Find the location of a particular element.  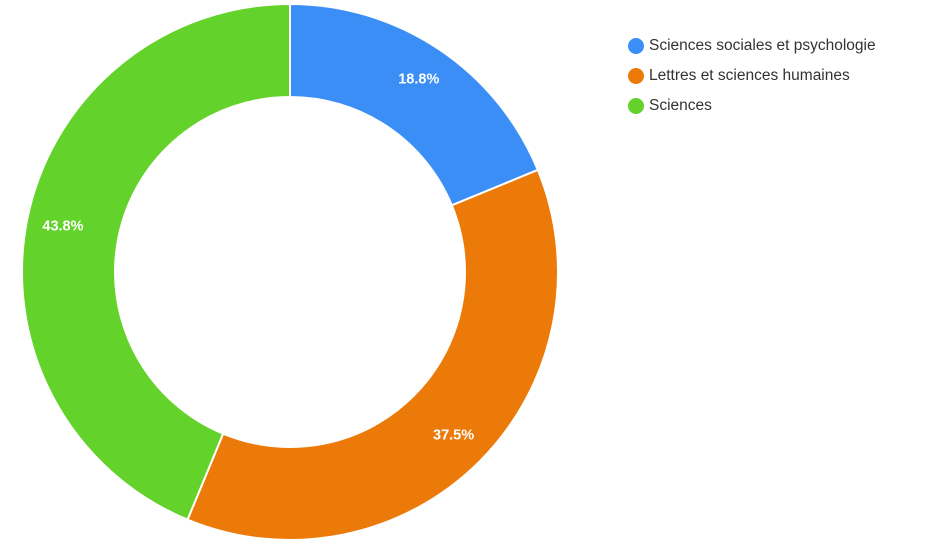

legend-item: Sciences is located at coordinates (752, 106).